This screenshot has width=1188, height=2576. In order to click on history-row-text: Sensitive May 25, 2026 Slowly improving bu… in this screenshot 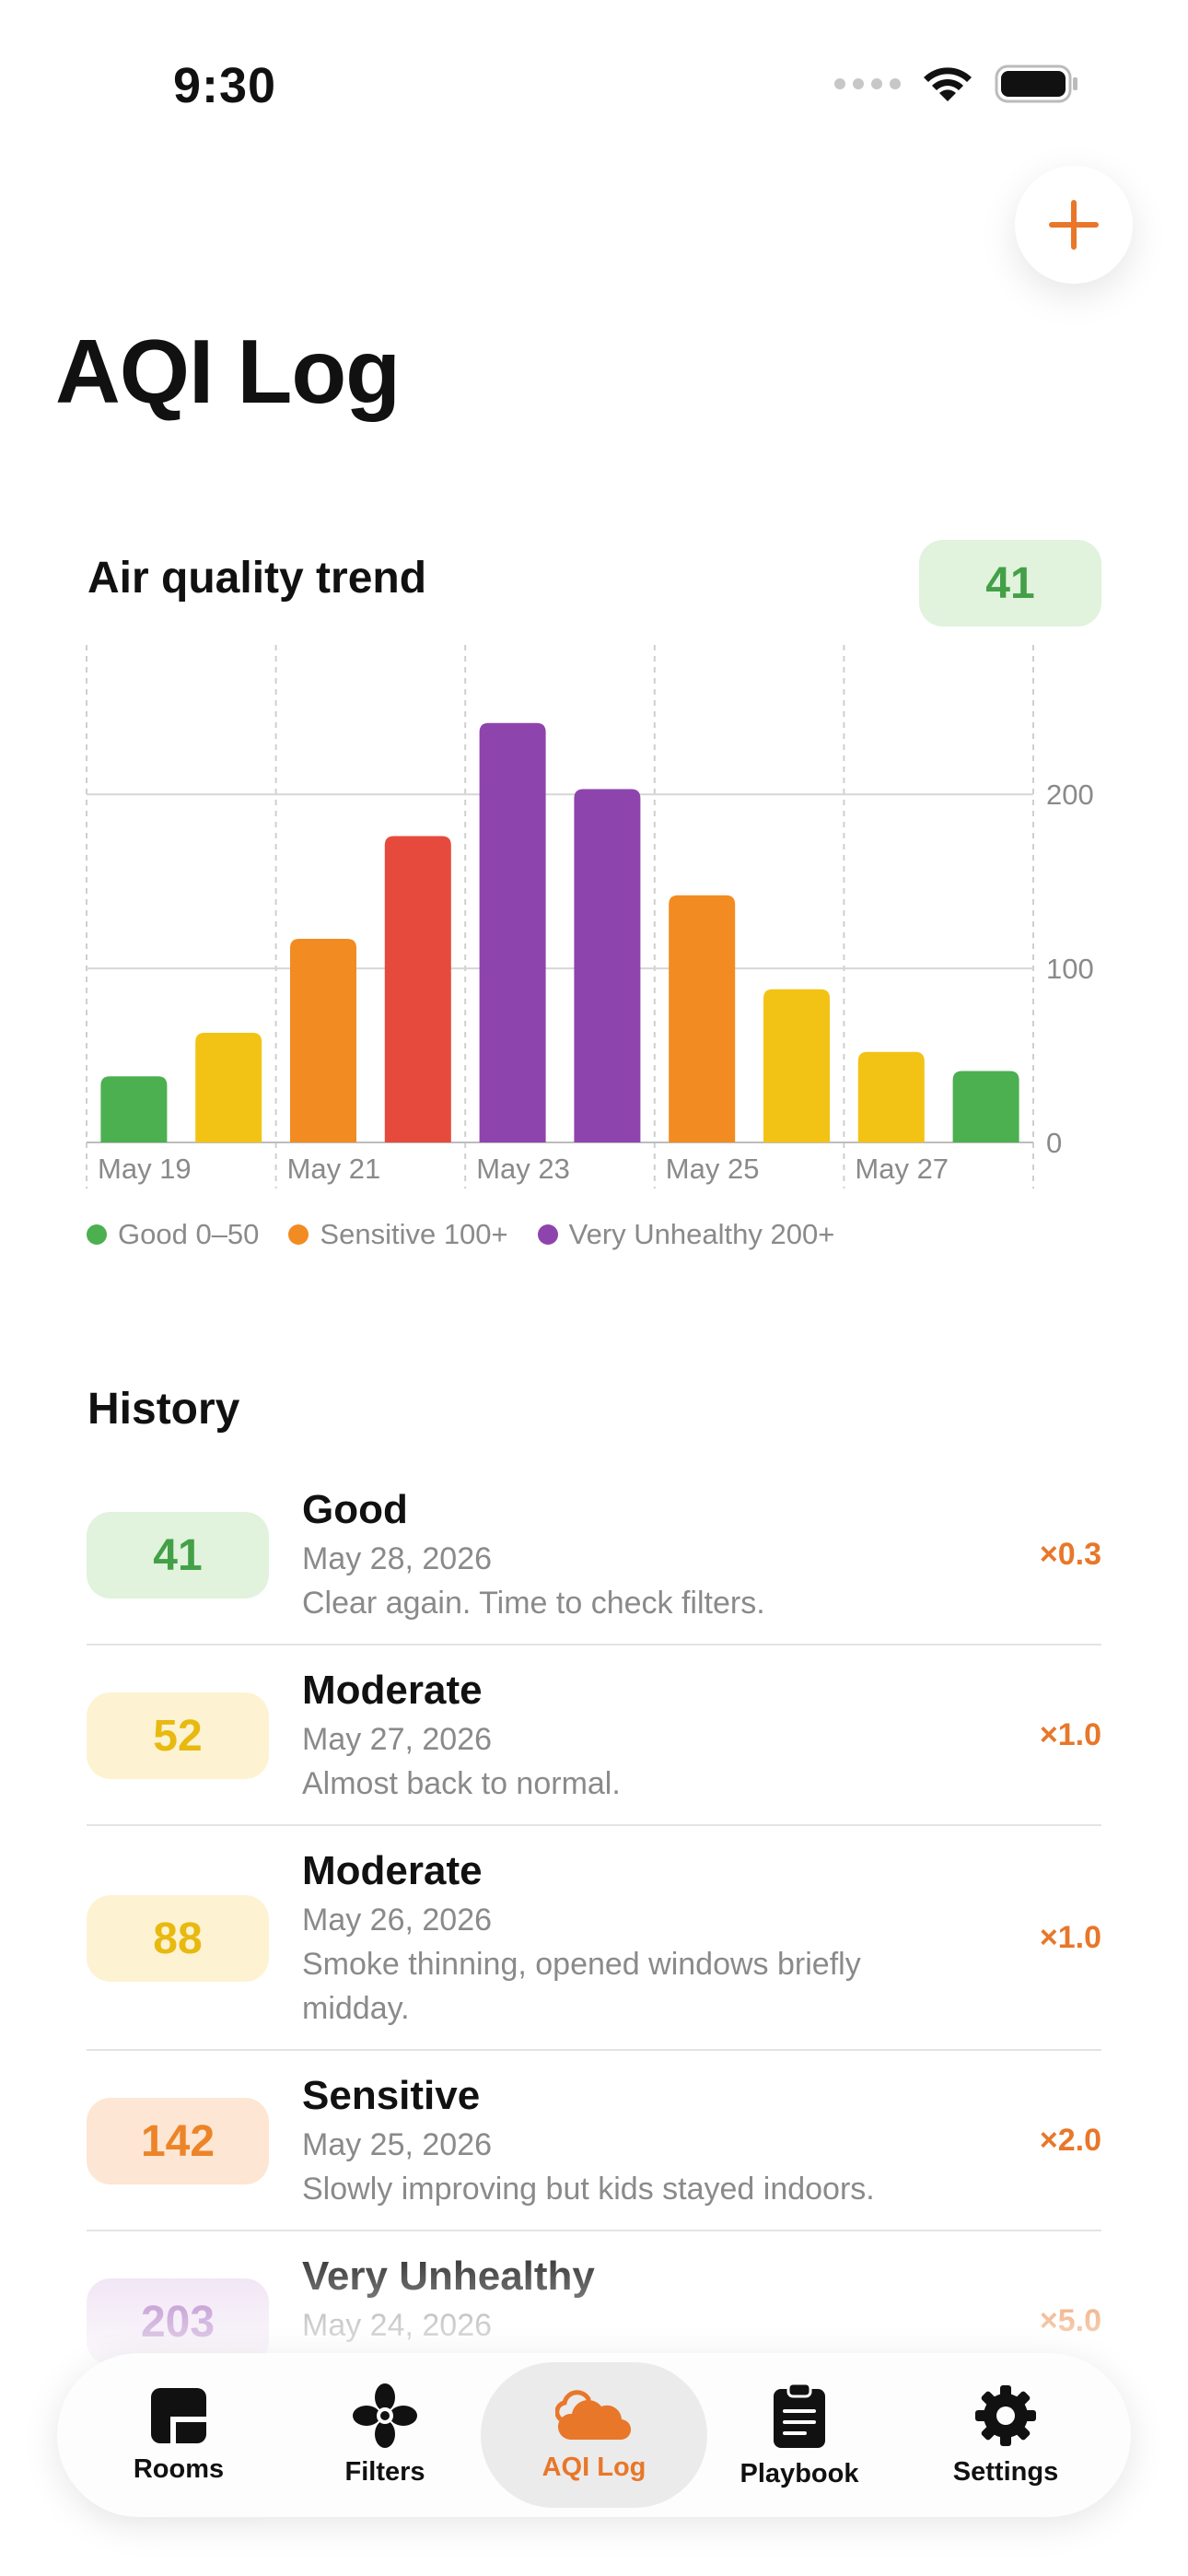, I will do `click(596, 2140)`.